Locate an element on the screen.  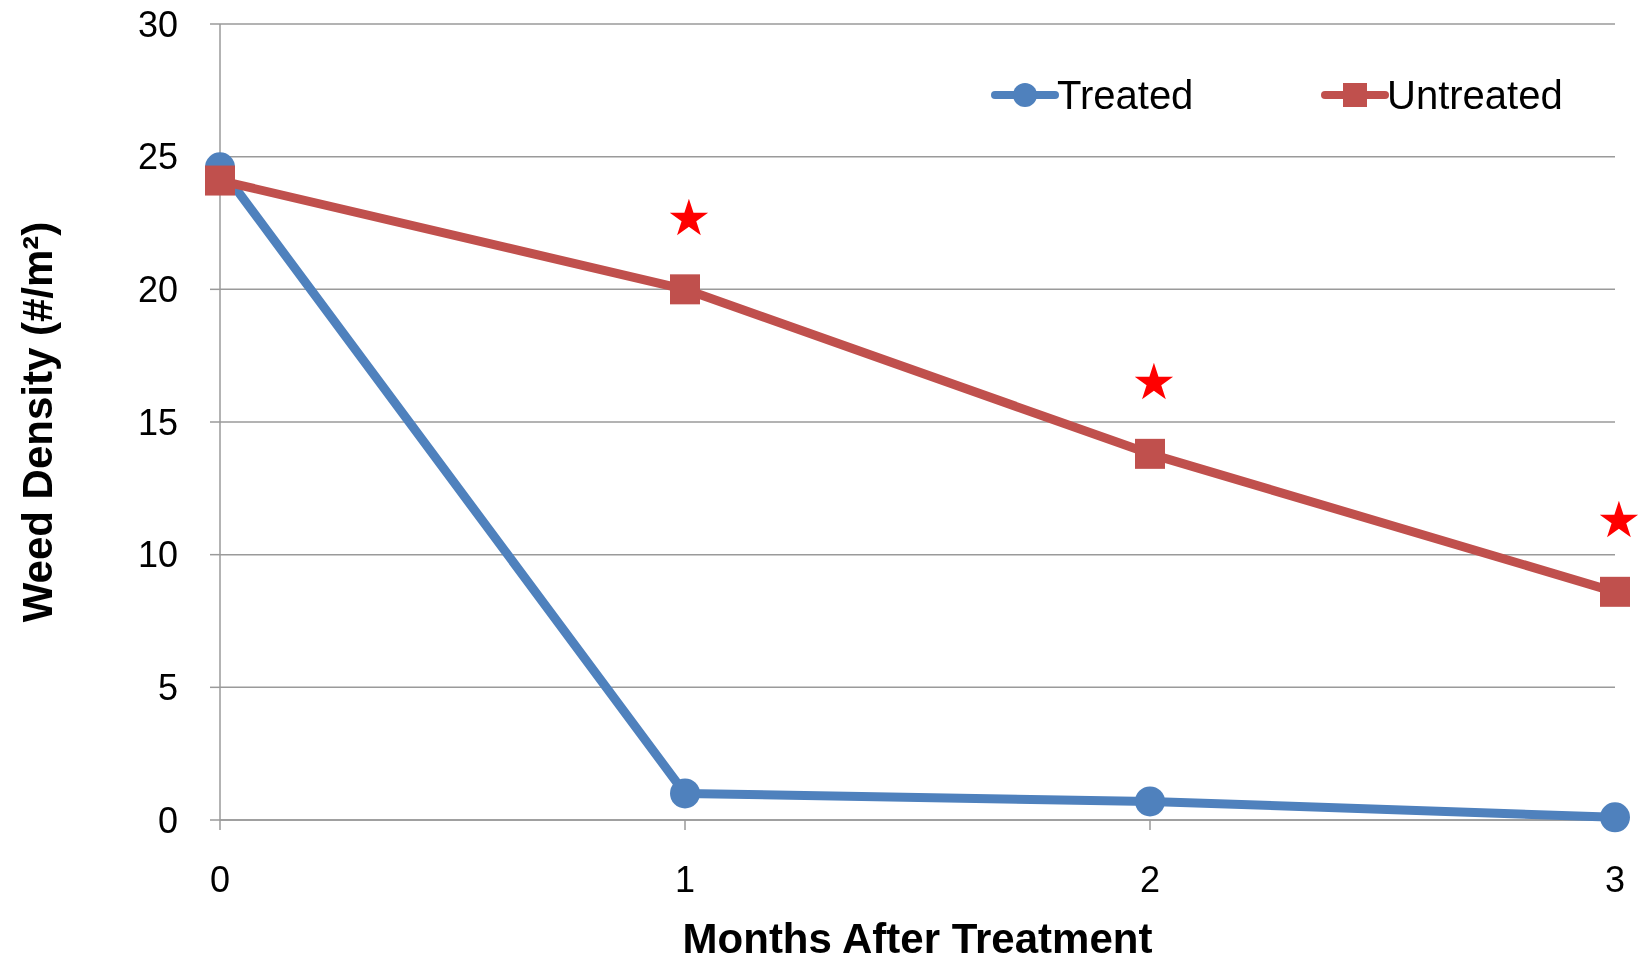
legend-label: Untreated is located at coordinates (1475, 95).